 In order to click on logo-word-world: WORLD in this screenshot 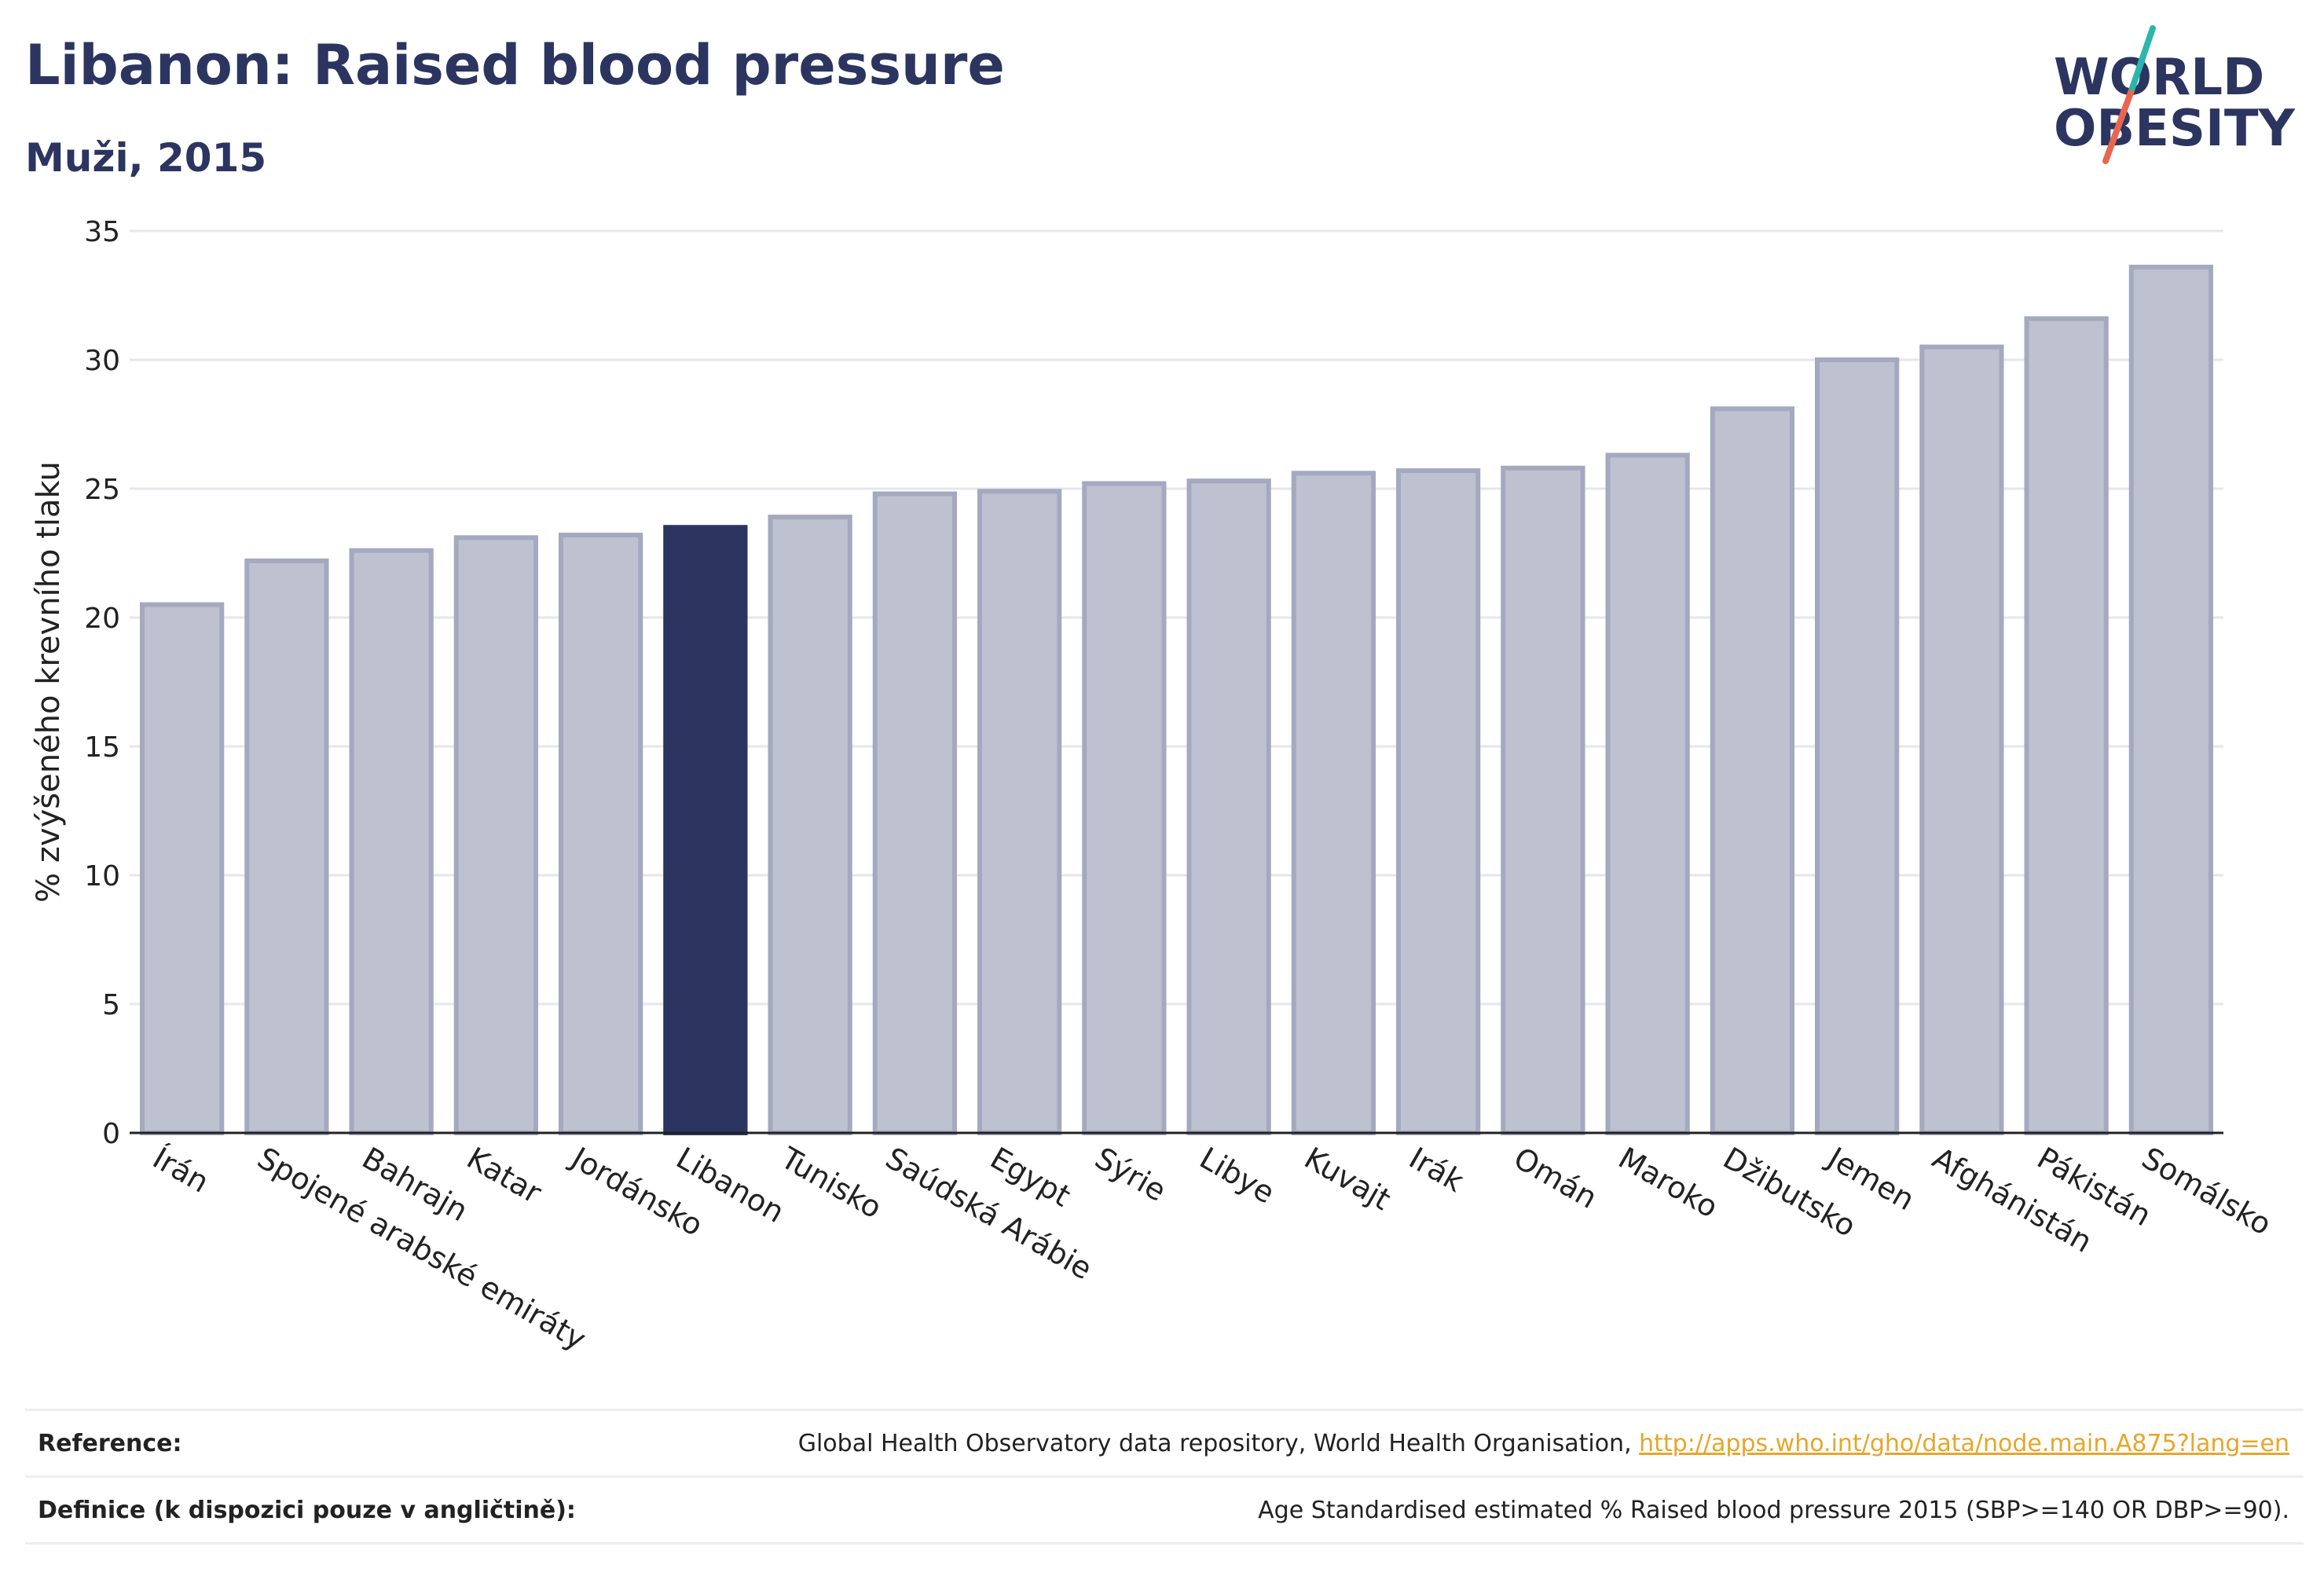, I will do `click(2159, 78)`.